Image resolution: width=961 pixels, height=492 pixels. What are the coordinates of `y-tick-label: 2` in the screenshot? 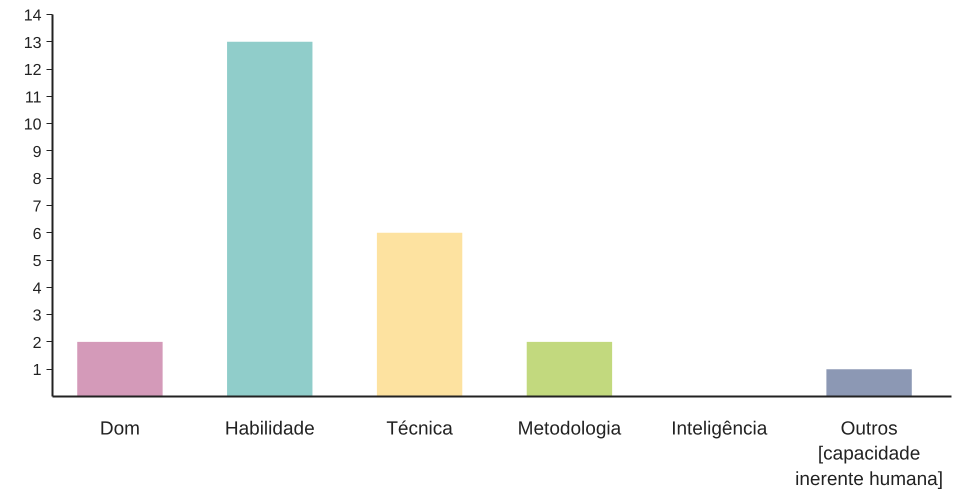 It's located at (37, 343).